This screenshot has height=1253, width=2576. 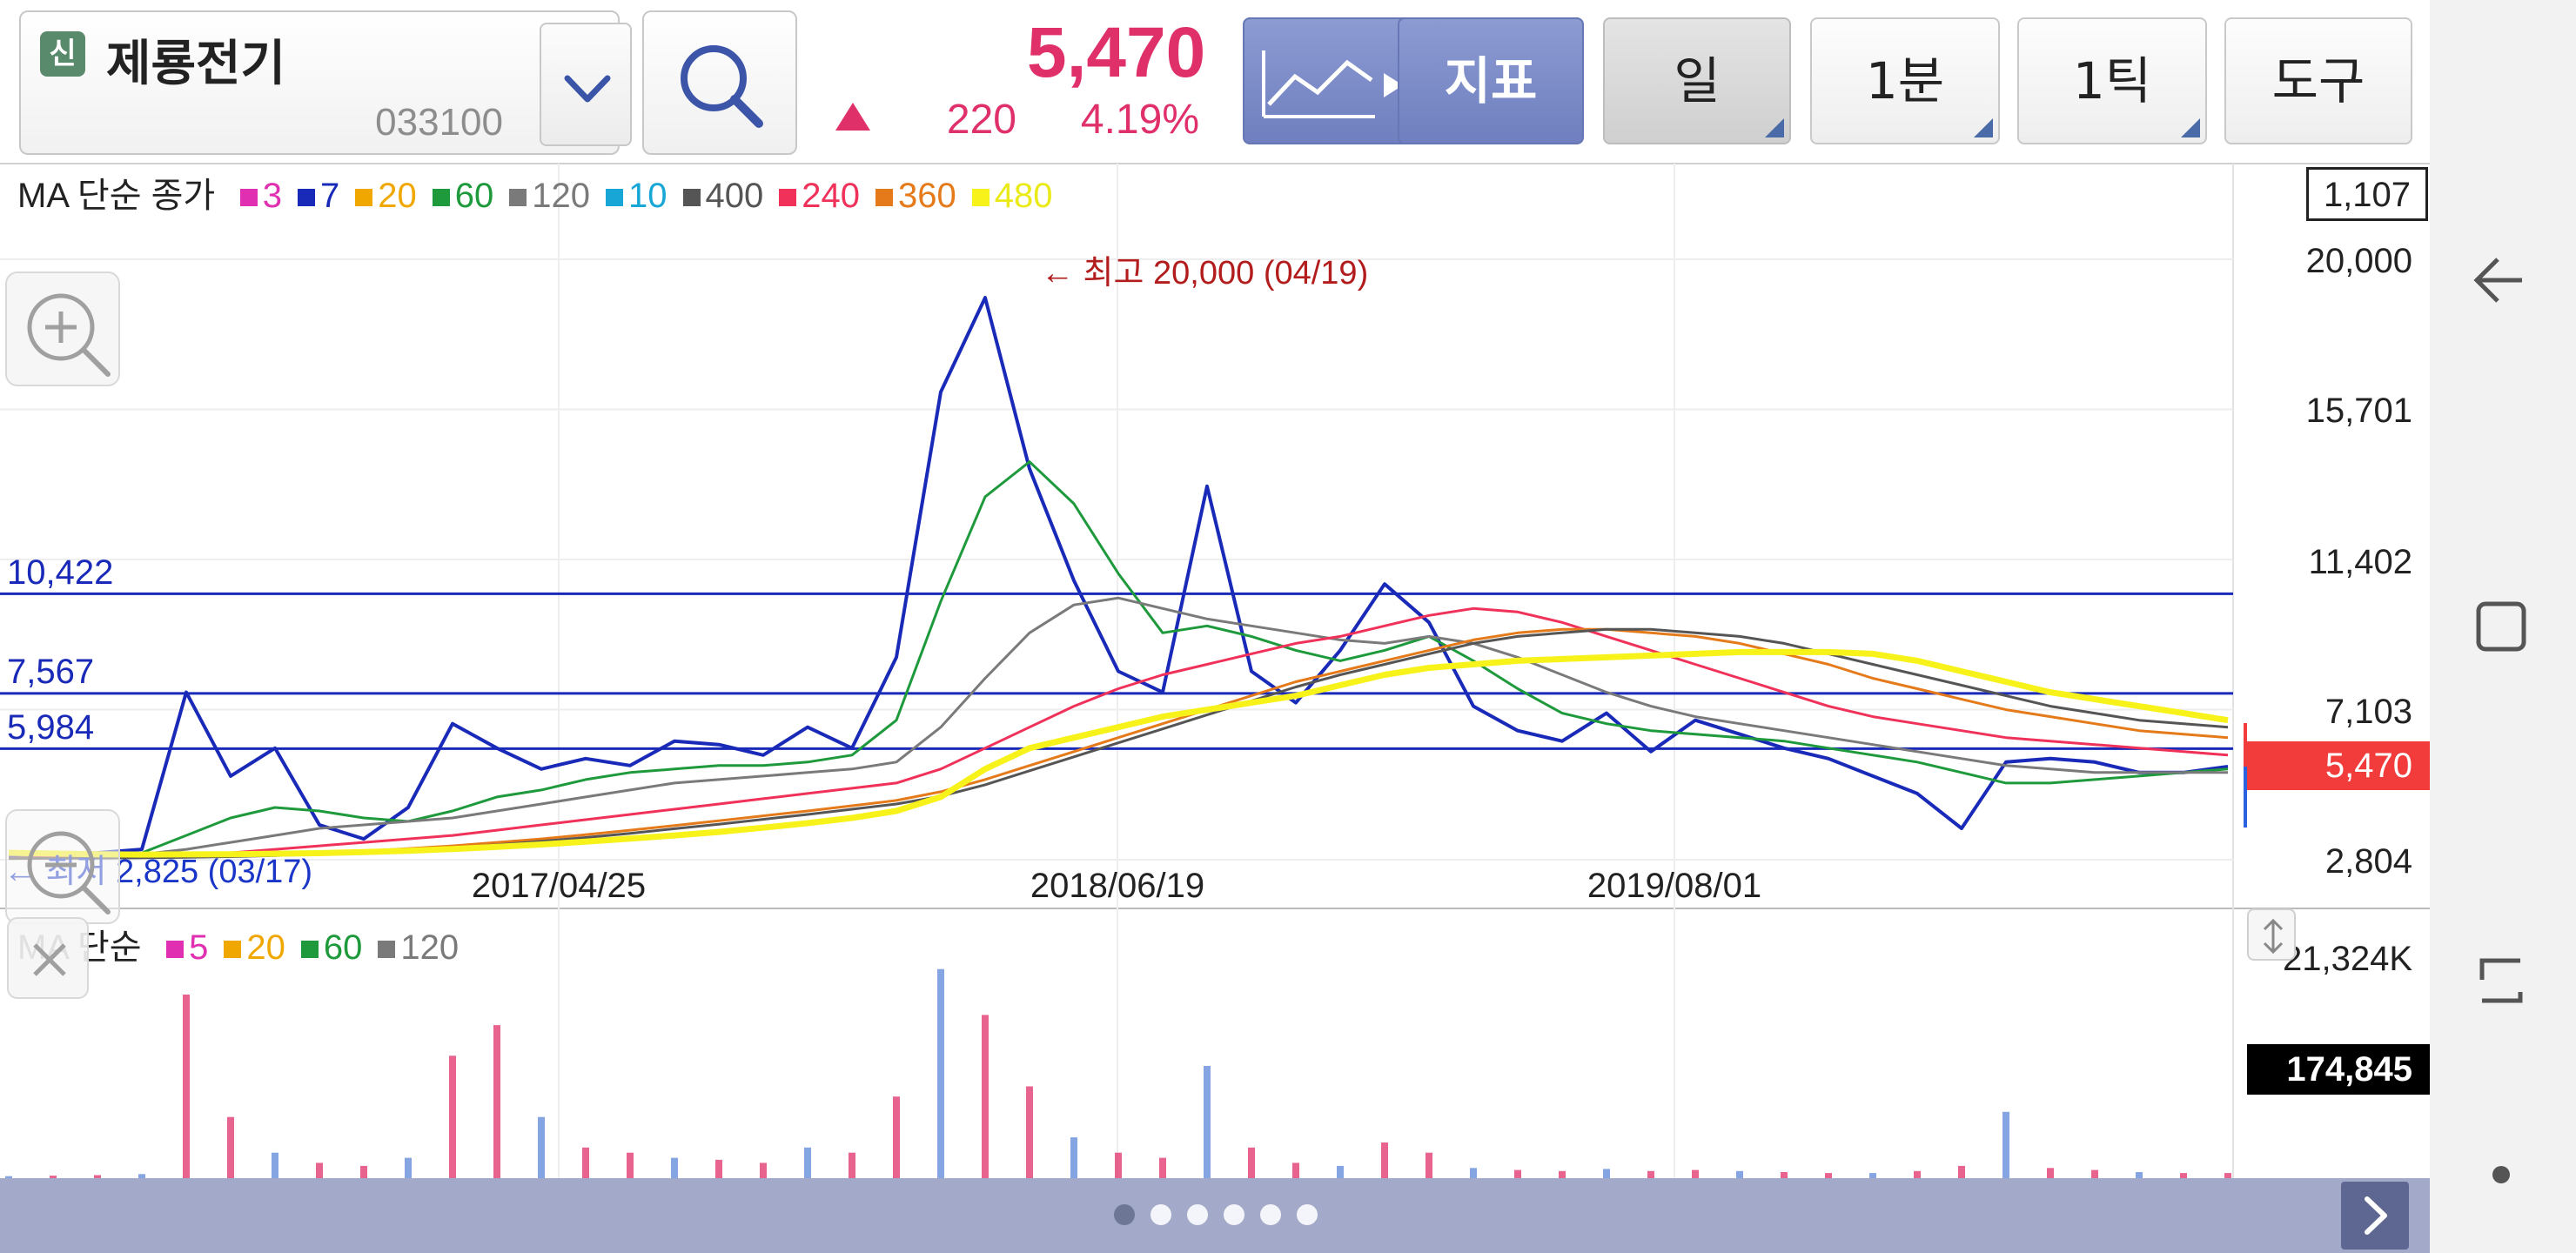 I want to click on corner-triangle-icon, so click(x=2190, y=127).